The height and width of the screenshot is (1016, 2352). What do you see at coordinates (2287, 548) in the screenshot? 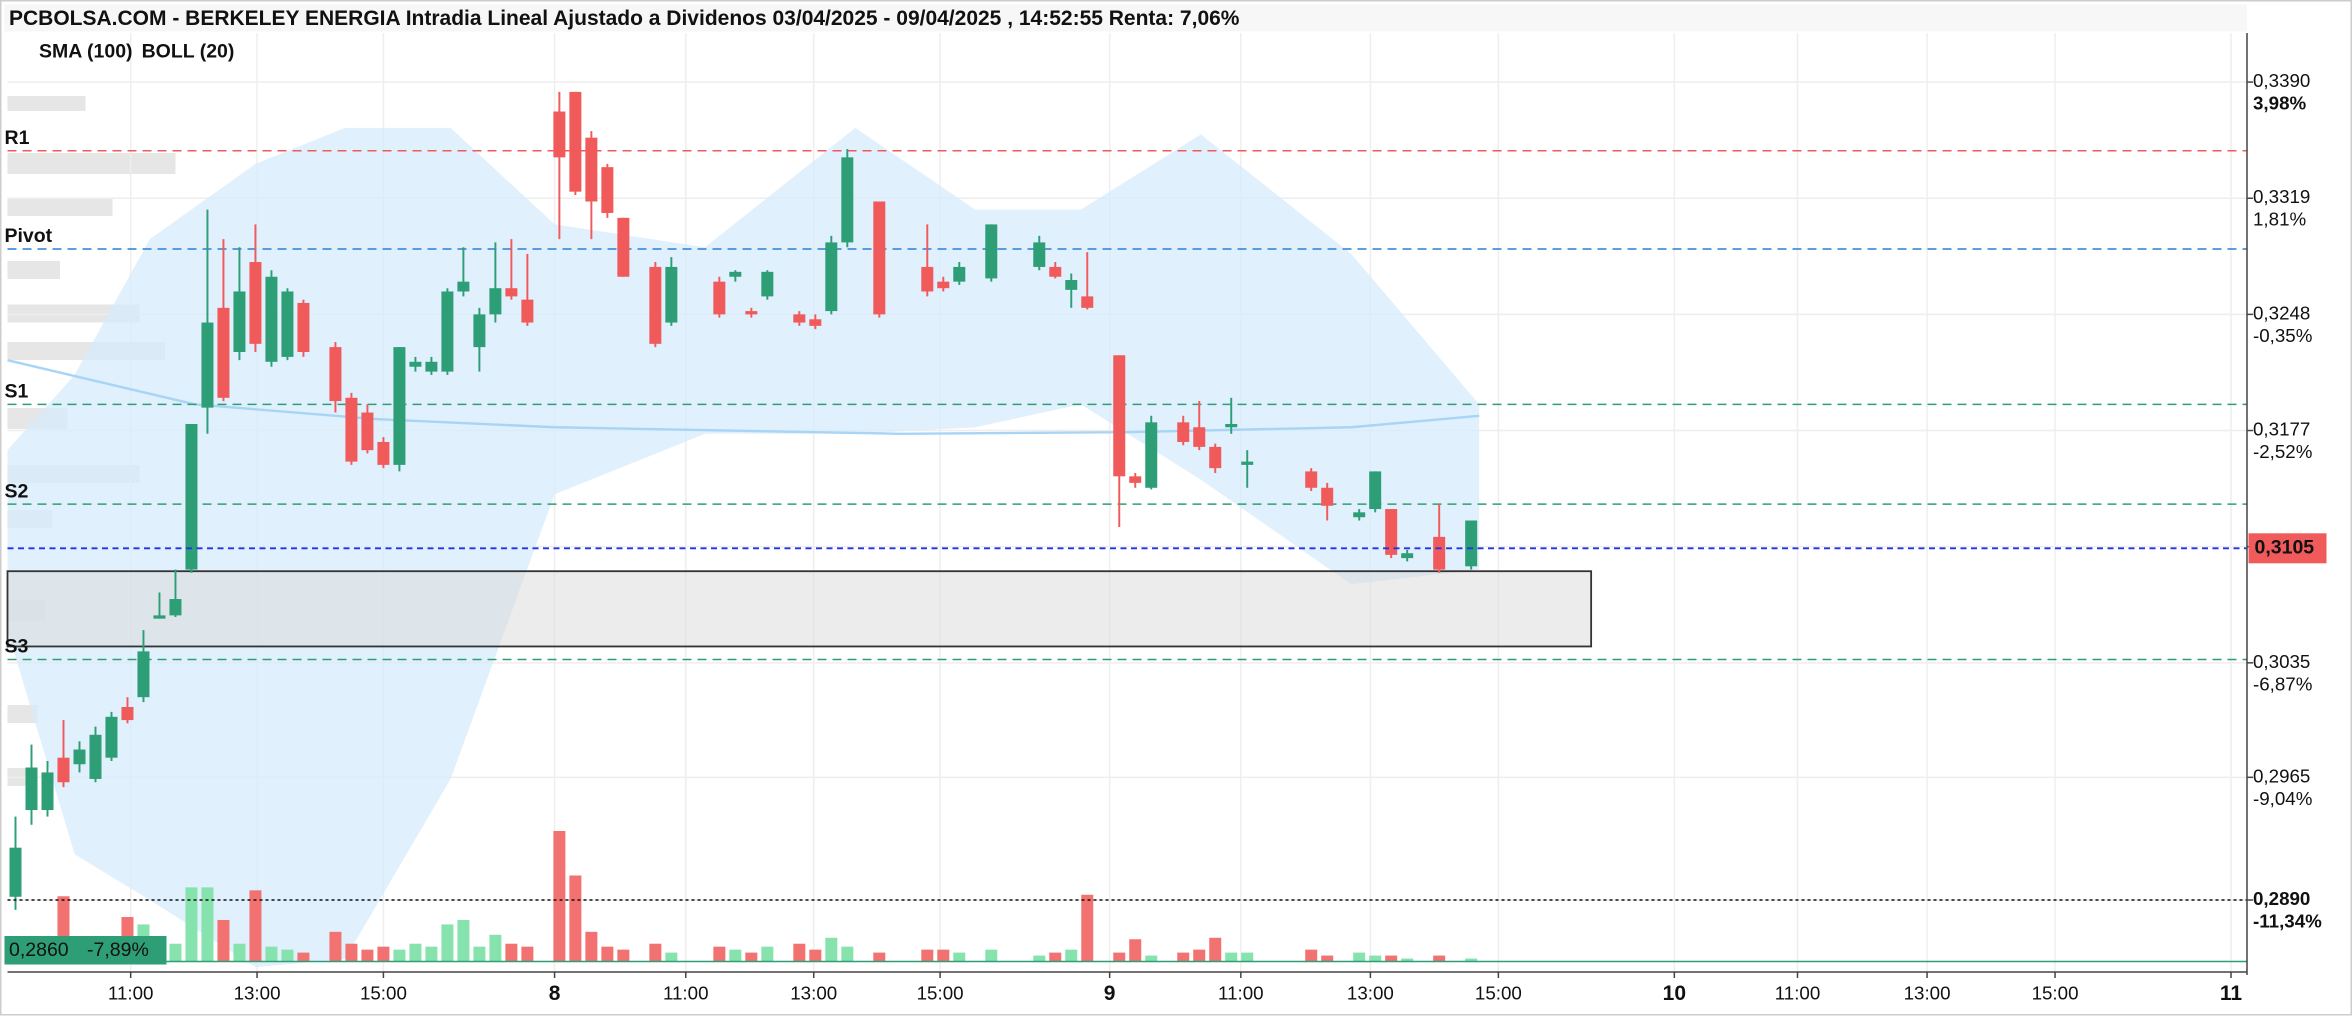
I see `current-price-box` at bounding box center [2287, 548].